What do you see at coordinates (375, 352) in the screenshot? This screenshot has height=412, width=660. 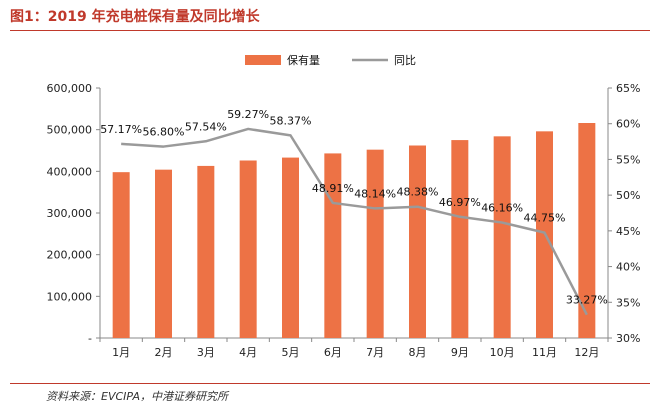 I see `x-tick-label: 7月` at bounding box center [375, 352].